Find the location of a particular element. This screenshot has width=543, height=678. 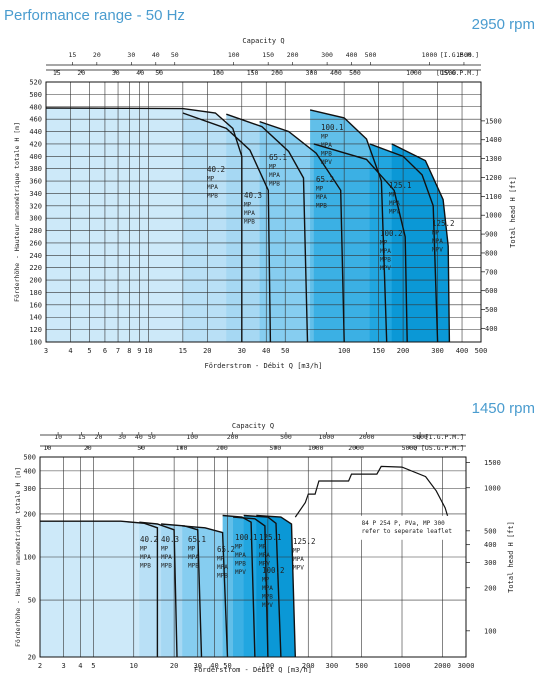

capacity-title: Capacity Q is located at coordinates (253, 426).